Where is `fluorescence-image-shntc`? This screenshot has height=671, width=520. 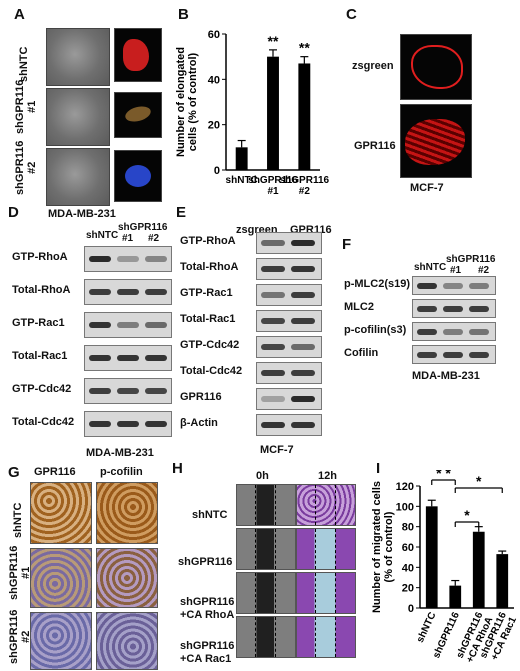
fluorescence-image-shntc is located at coordinates (138, 55).